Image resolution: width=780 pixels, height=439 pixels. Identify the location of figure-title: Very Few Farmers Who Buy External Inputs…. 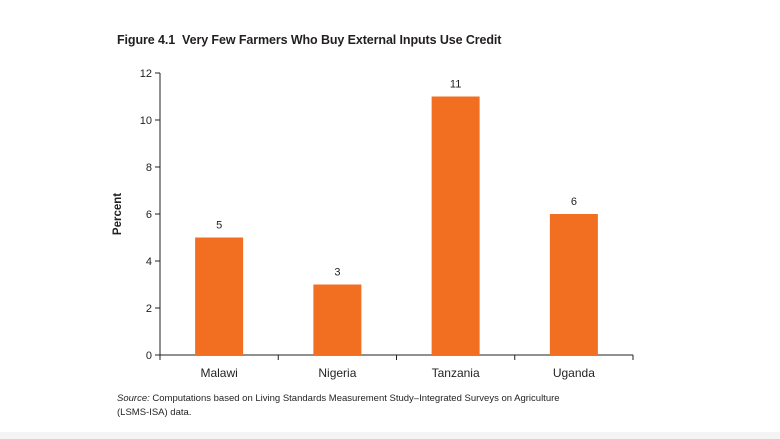
(342, 40).